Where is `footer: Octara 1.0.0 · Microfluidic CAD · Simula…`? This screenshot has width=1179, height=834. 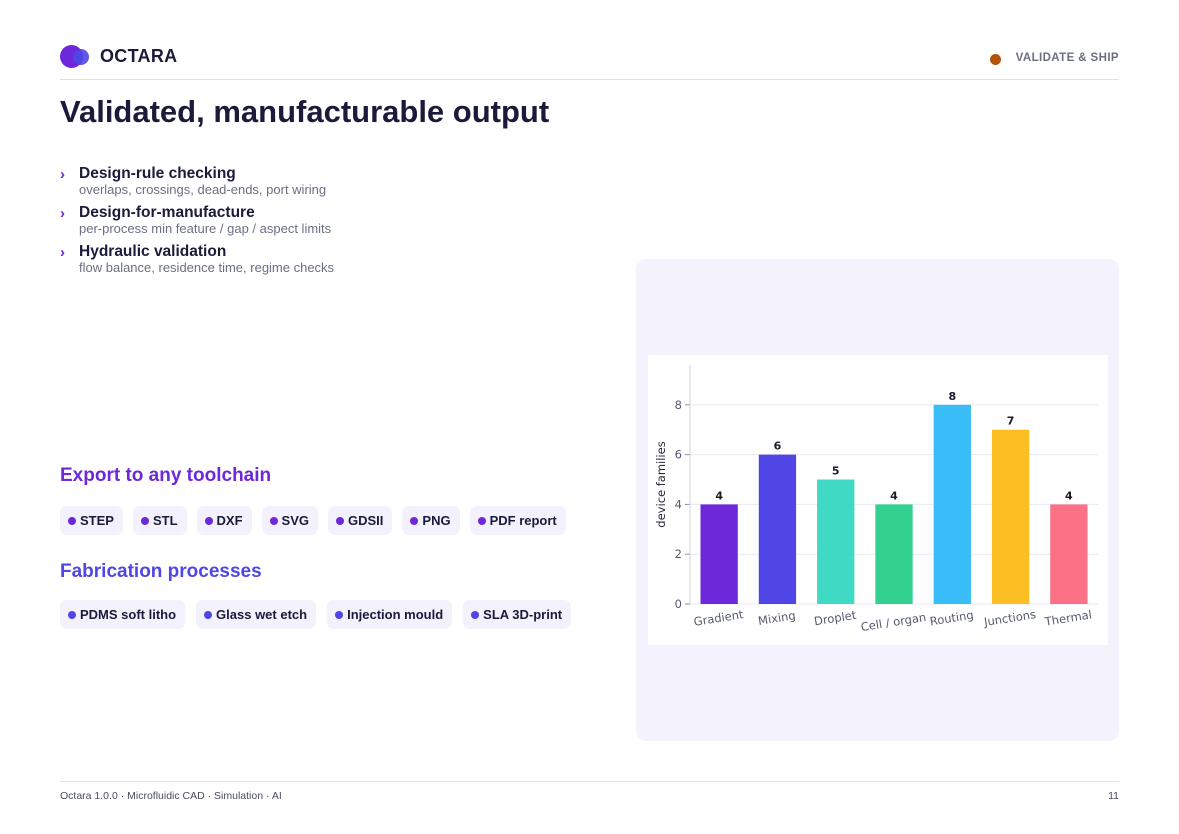 footer: Octara 1.0.0 · Microfluidic CAD · Simula… is located at coordinates (589, 791).